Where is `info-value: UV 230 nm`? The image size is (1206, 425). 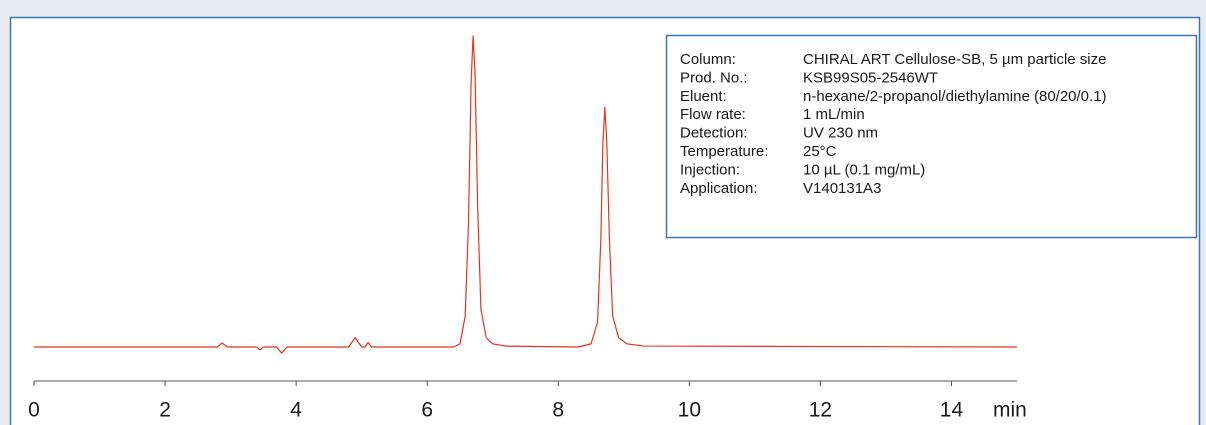
info-value: UV 230 nm is located at coordinates (840, 133).